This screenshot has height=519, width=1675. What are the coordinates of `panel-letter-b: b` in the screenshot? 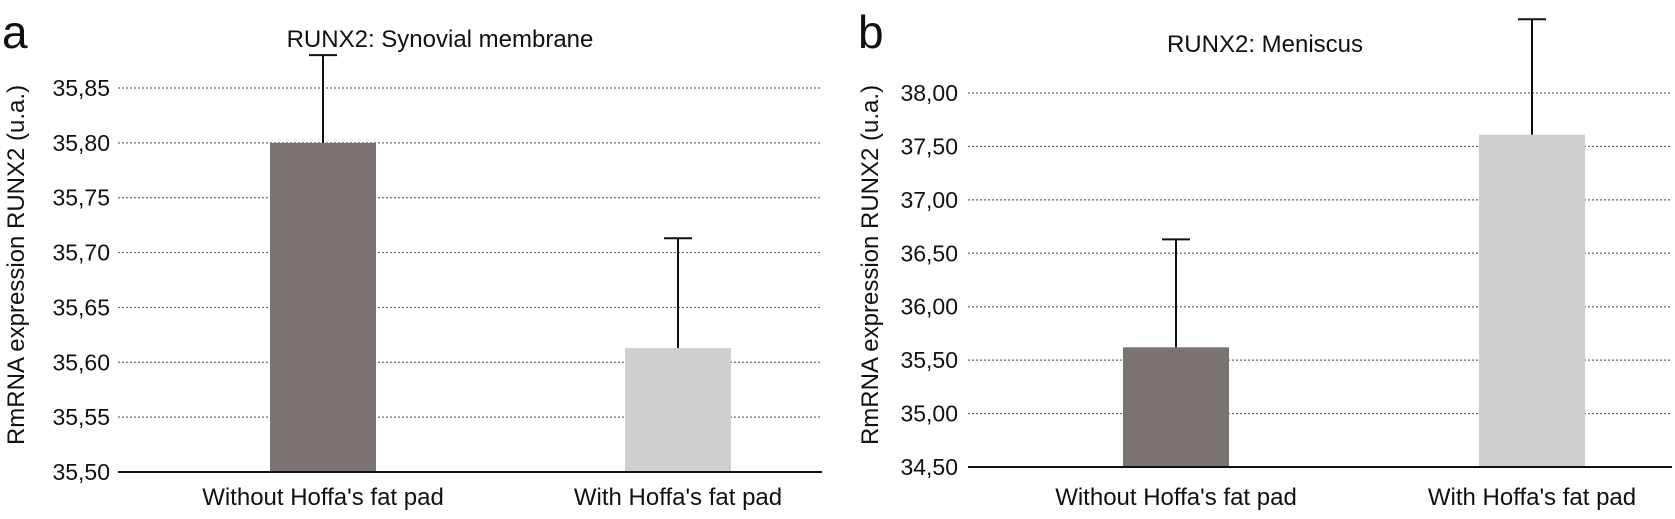 It's located at (871, 32).